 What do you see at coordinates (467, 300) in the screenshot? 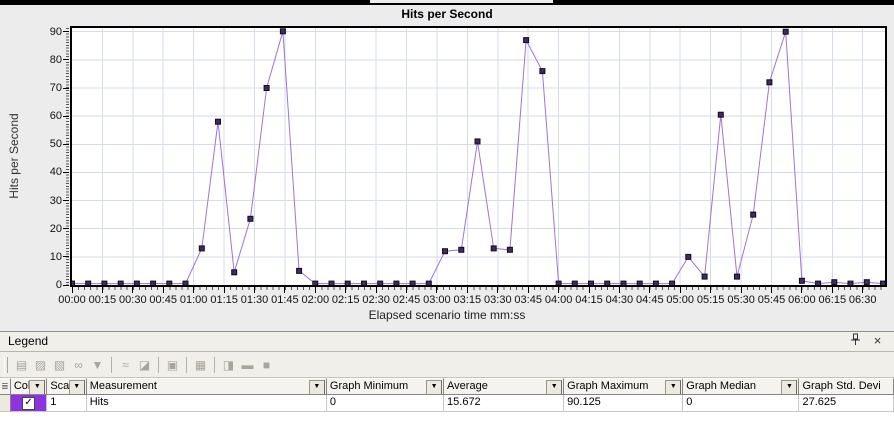
I see `x-tick-label: 03:15` at bounding box center [467, 300].